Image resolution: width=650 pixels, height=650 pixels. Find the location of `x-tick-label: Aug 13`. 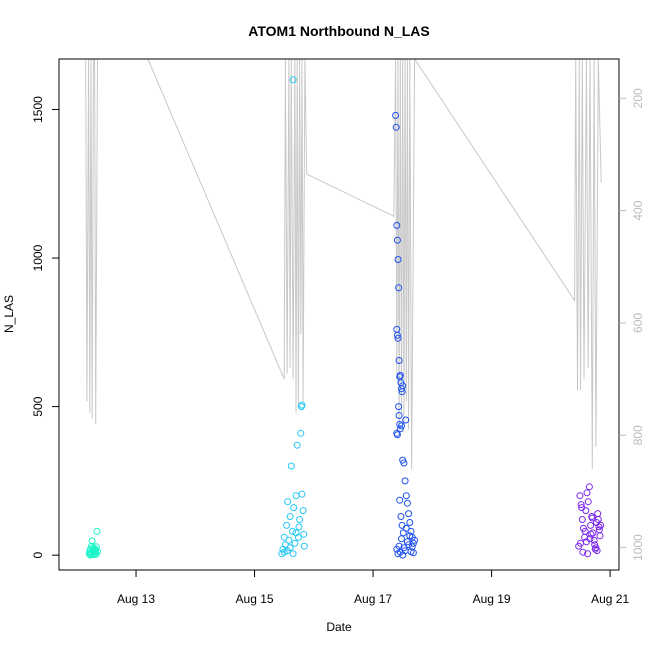

x-tick-label: Aug 13 is located at coordinates (136, 599).